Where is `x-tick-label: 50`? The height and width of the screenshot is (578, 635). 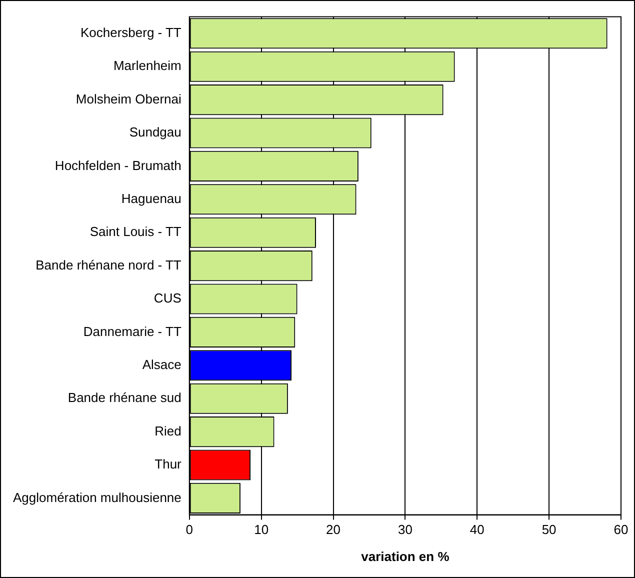
x-tick-label: 50 is located at coordinates (549, 530).